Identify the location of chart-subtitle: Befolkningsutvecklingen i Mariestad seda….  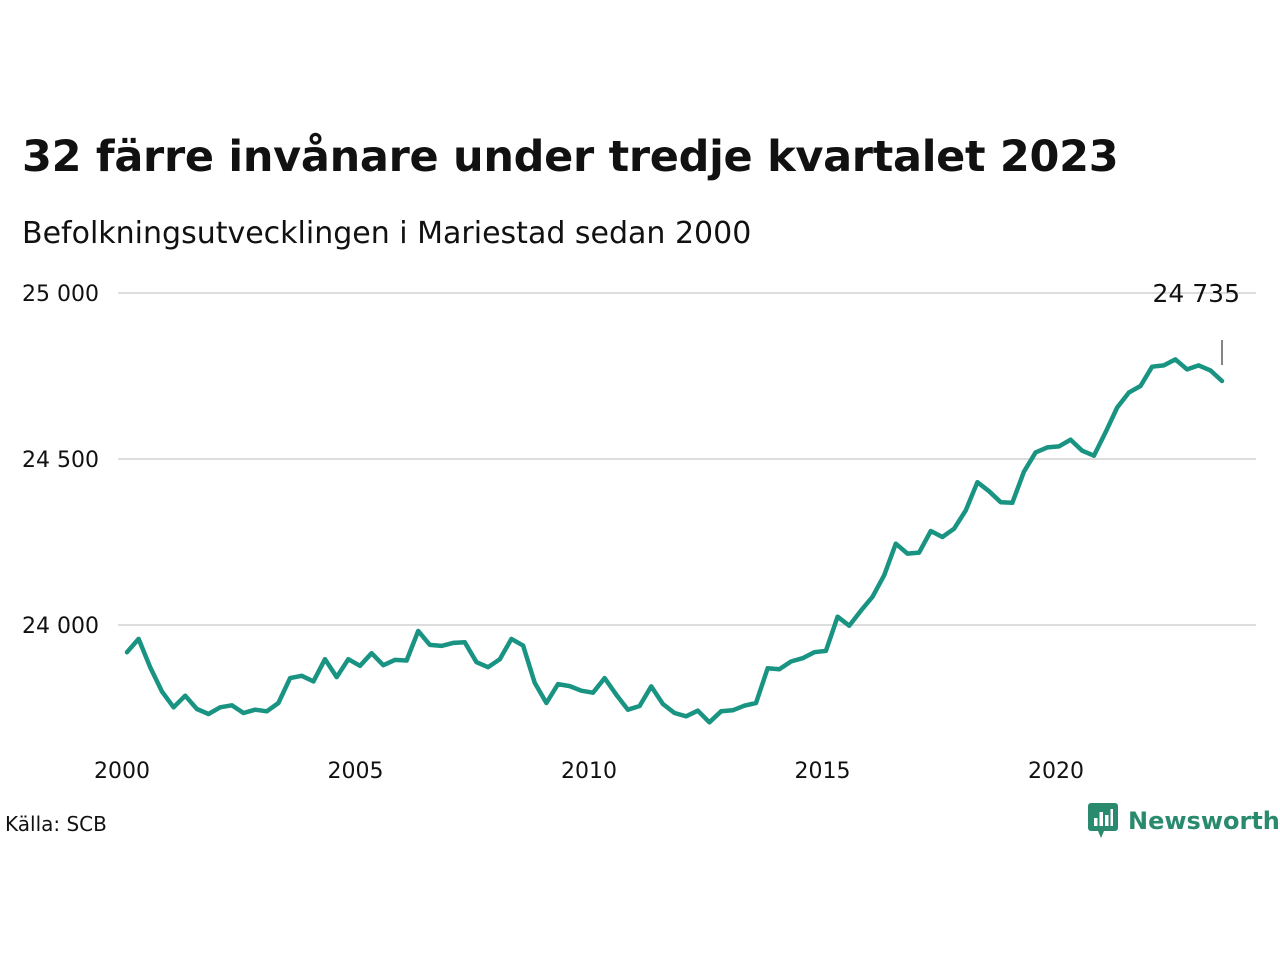
(387, 233).